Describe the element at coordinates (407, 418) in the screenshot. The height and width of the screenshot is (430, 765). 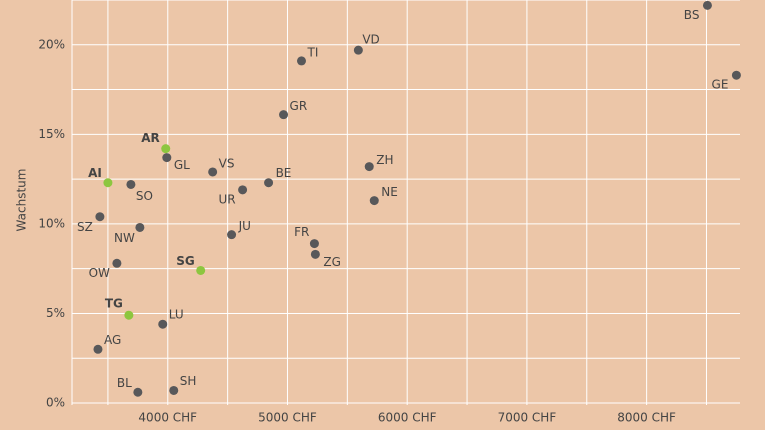
I see `x-tick-label: 6000 CHF` at that location.